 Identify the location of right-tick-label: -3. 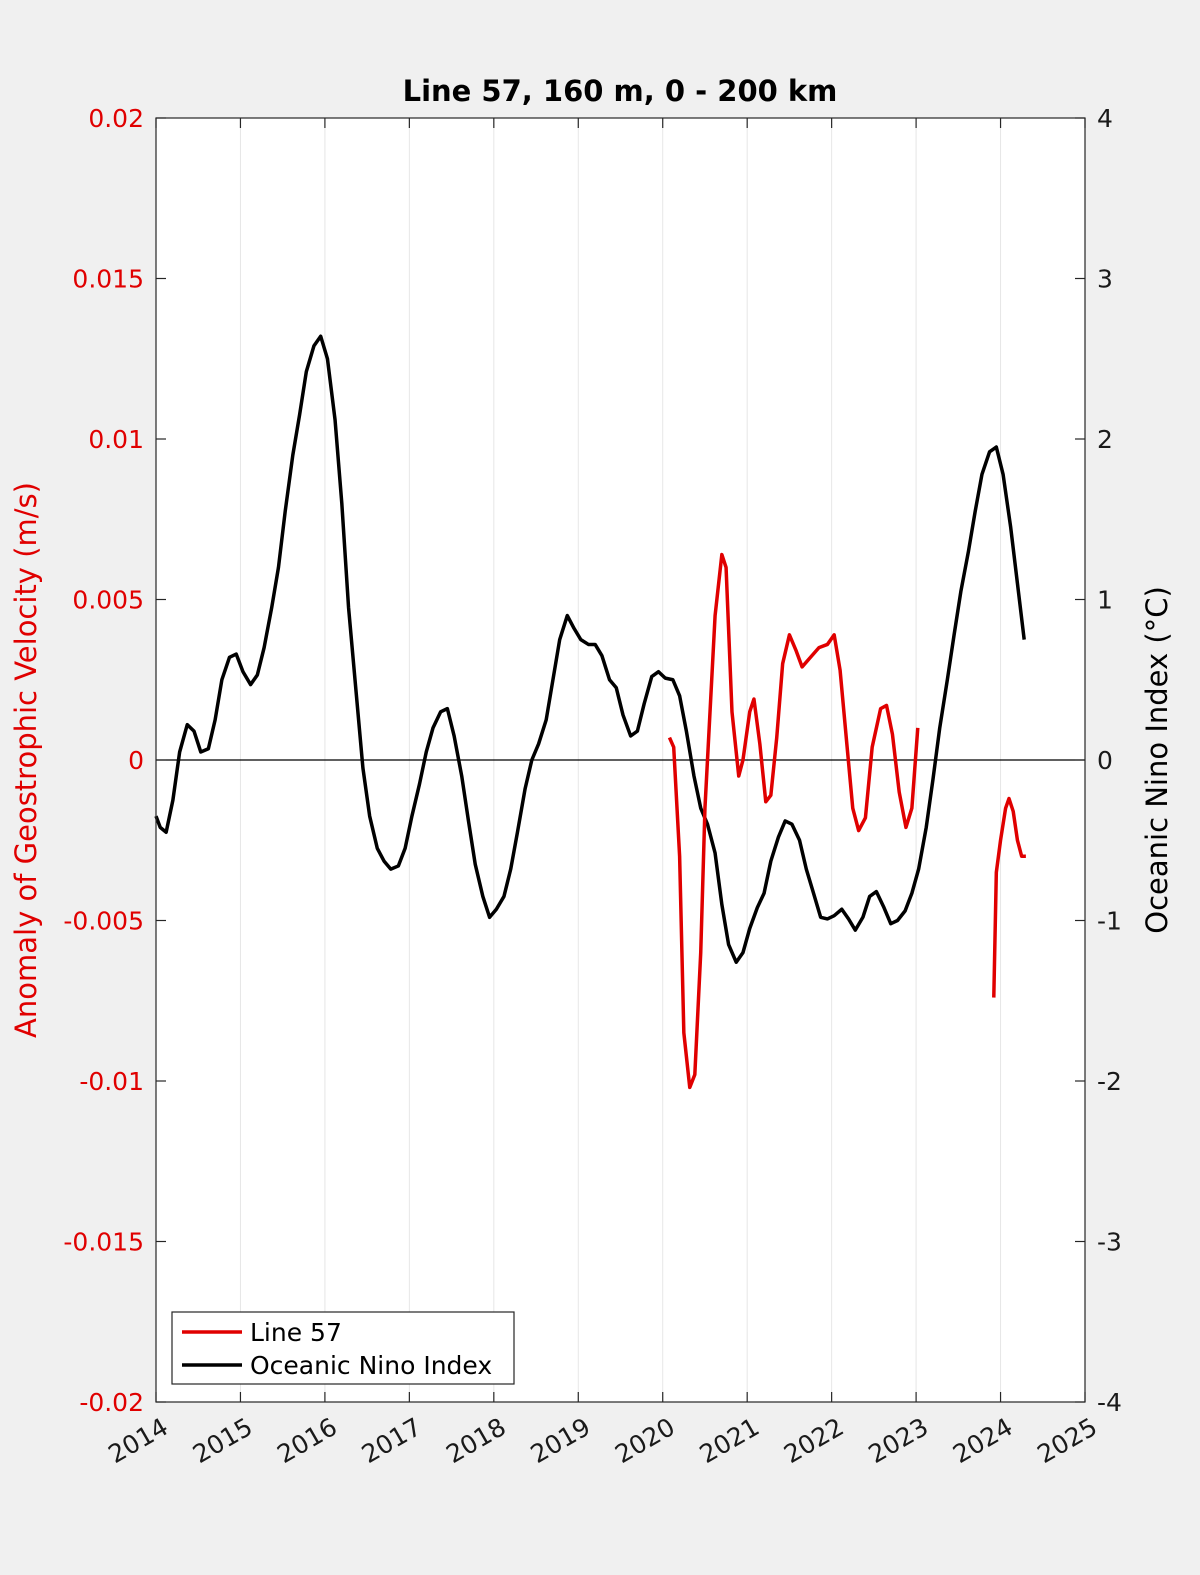
(1109, 1242).